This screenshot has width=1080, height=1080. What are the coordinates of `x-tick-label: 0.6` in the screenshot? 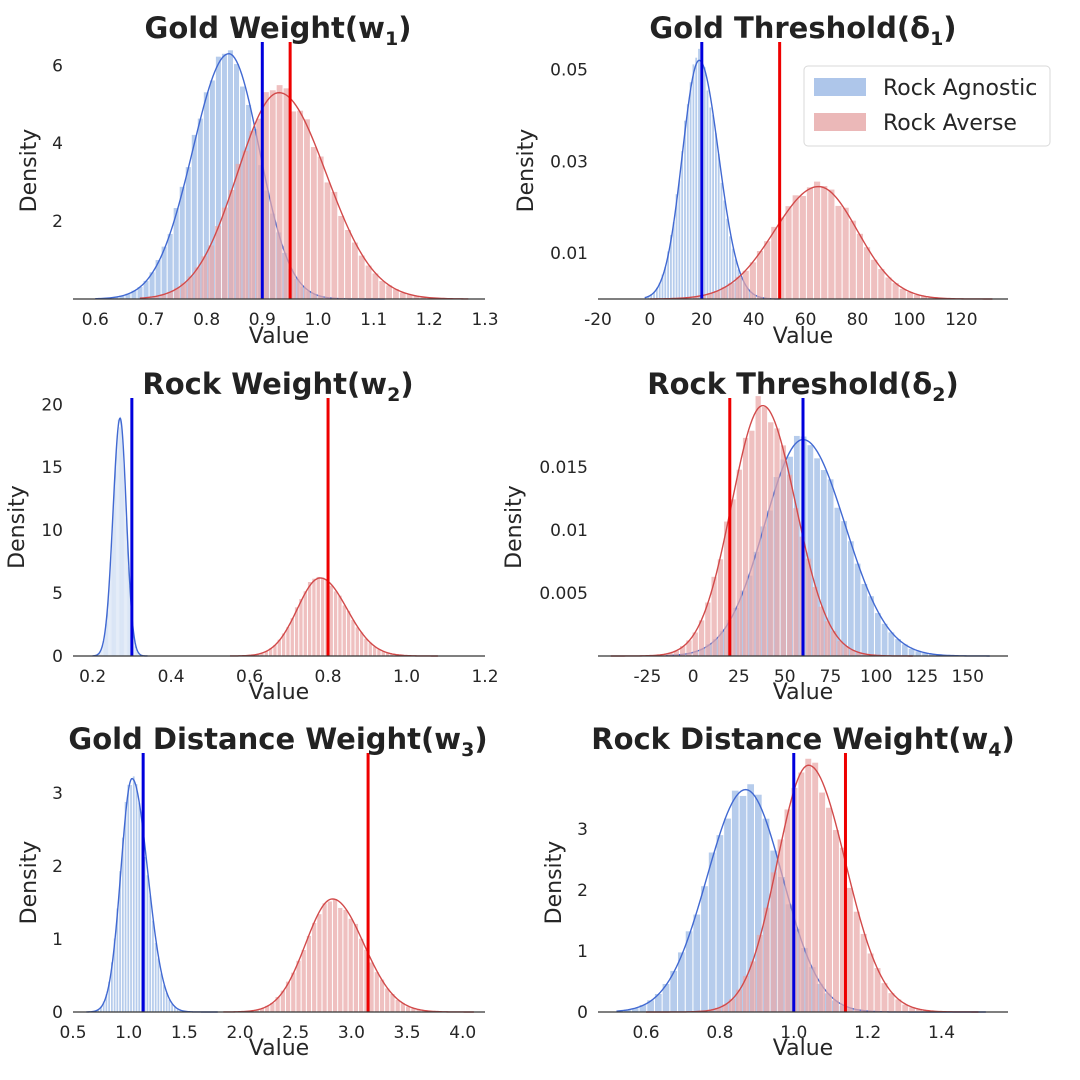 It's located at (249, 677).